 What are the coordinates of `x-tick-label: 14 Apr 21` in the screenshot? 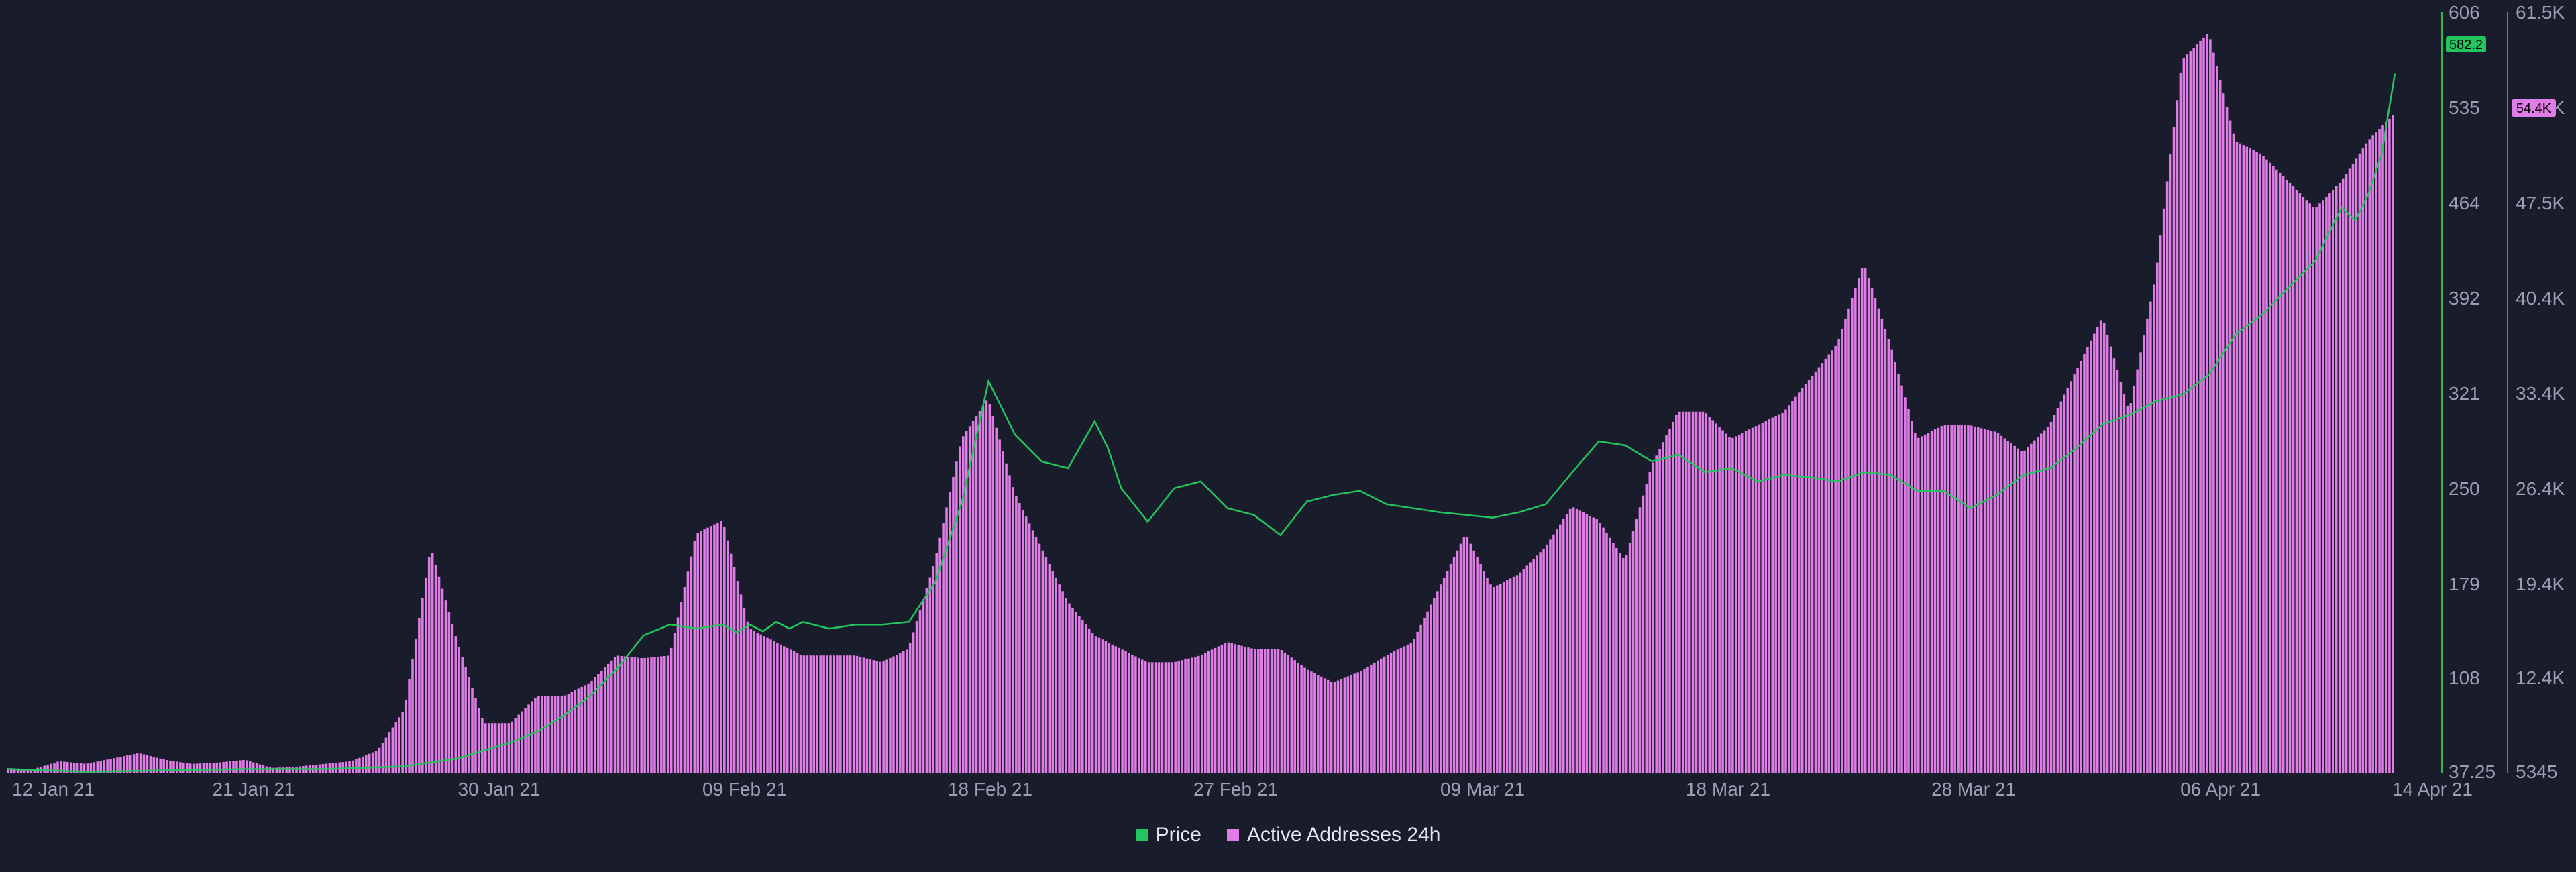 It's located at (2432, 790).